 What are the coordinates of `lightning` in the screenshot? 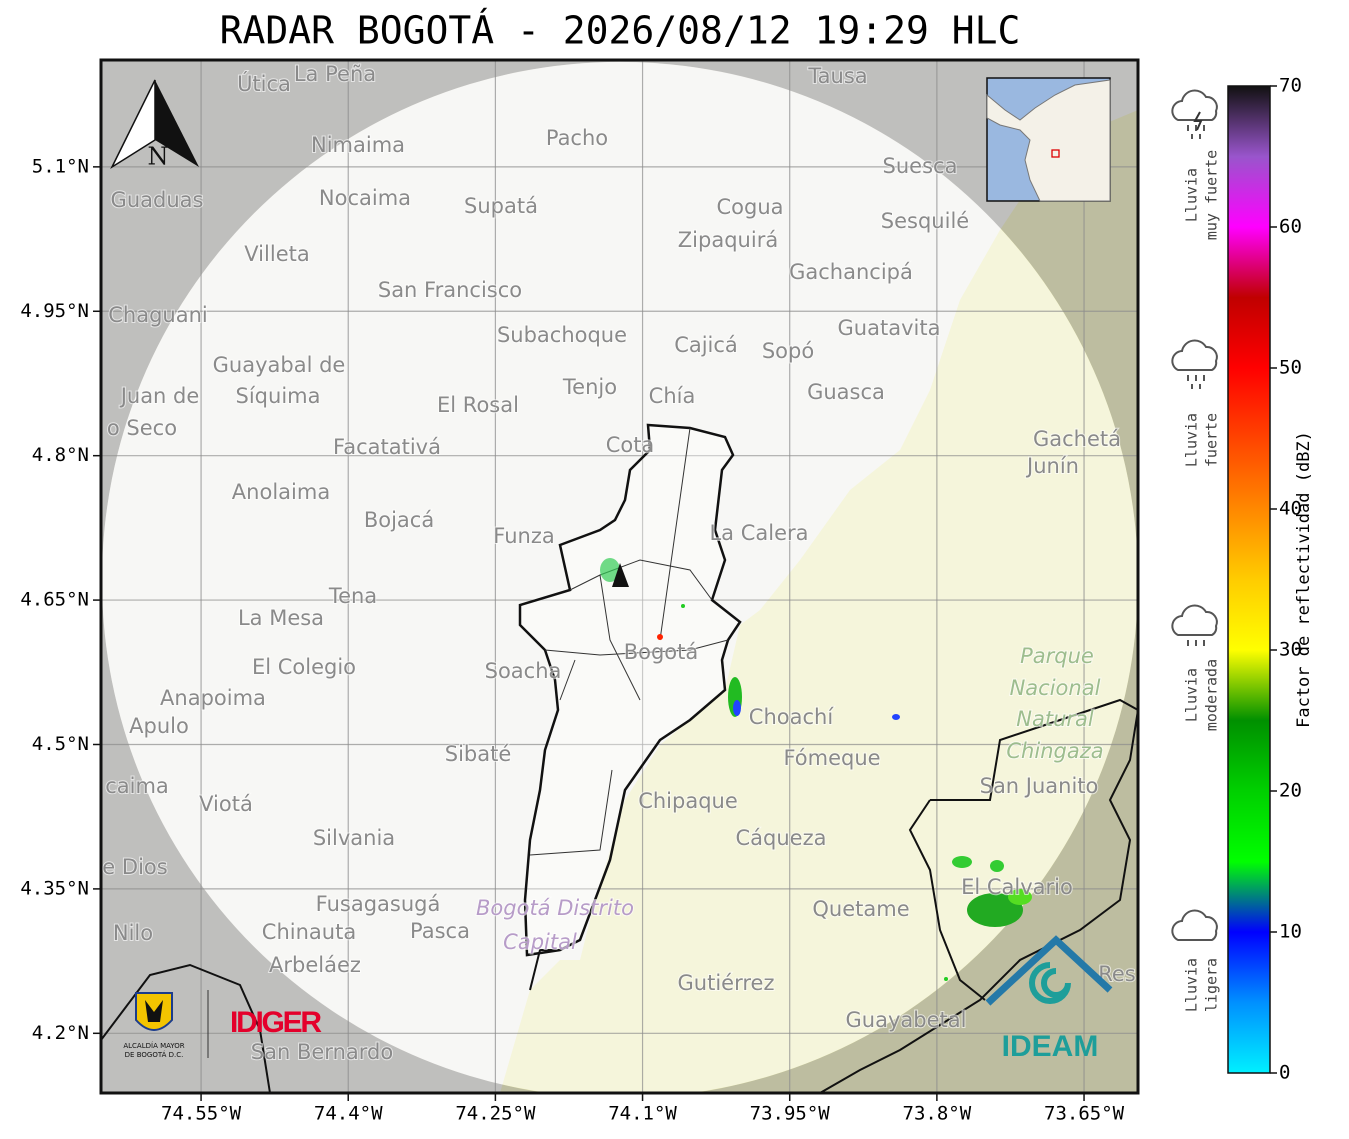 It's located at (1198, 121).